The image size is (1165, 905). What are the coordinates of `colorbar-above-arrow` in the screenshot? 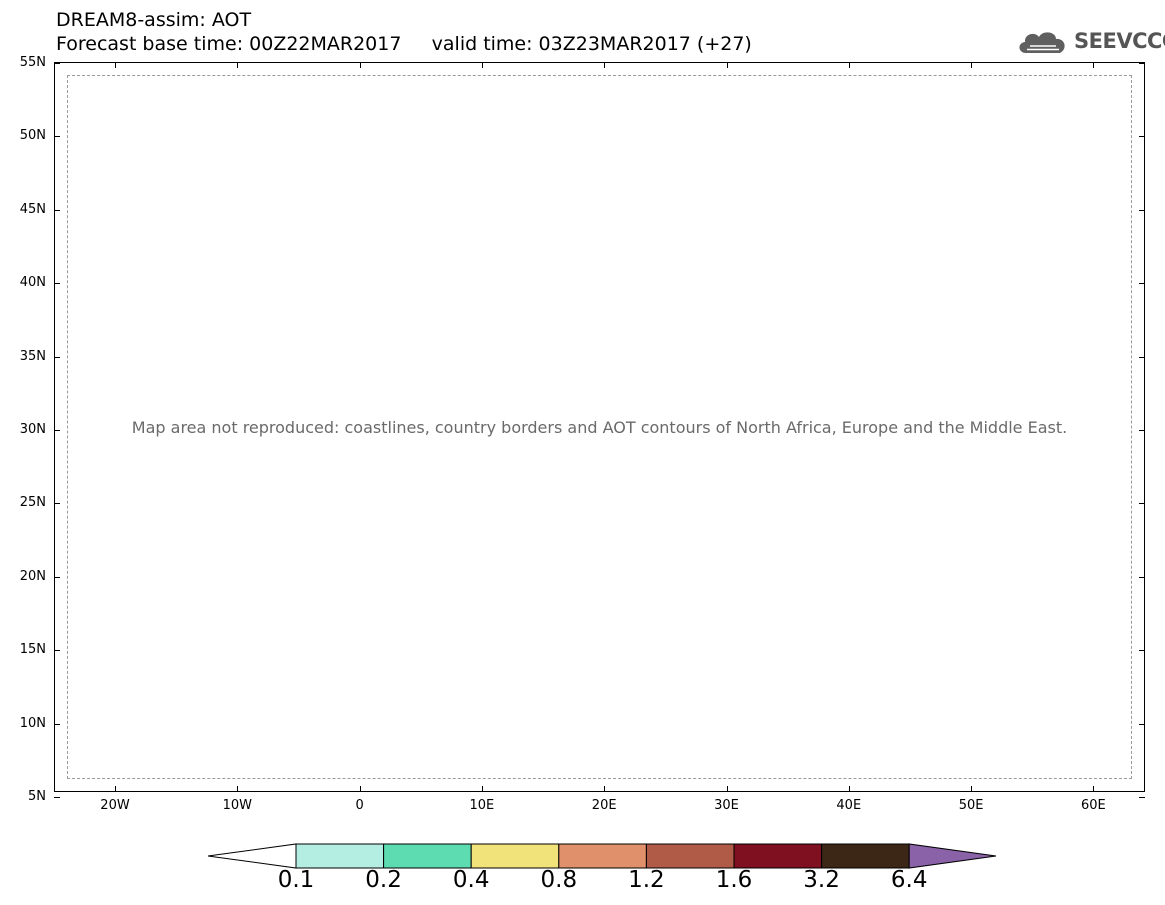 It's located at (952, 856).